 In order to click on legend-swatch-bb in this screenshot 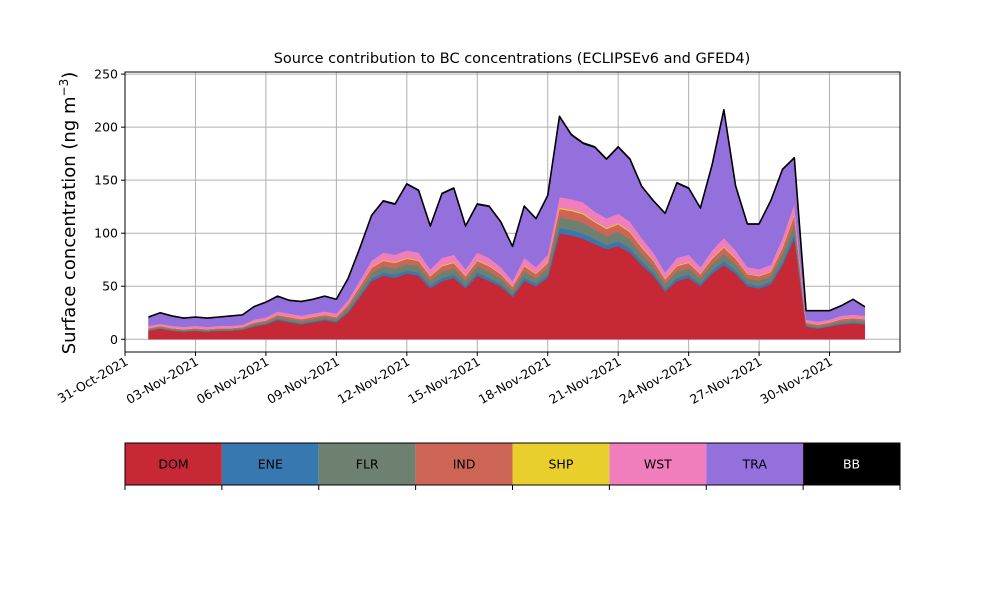, I will do `click(851, 464)`.